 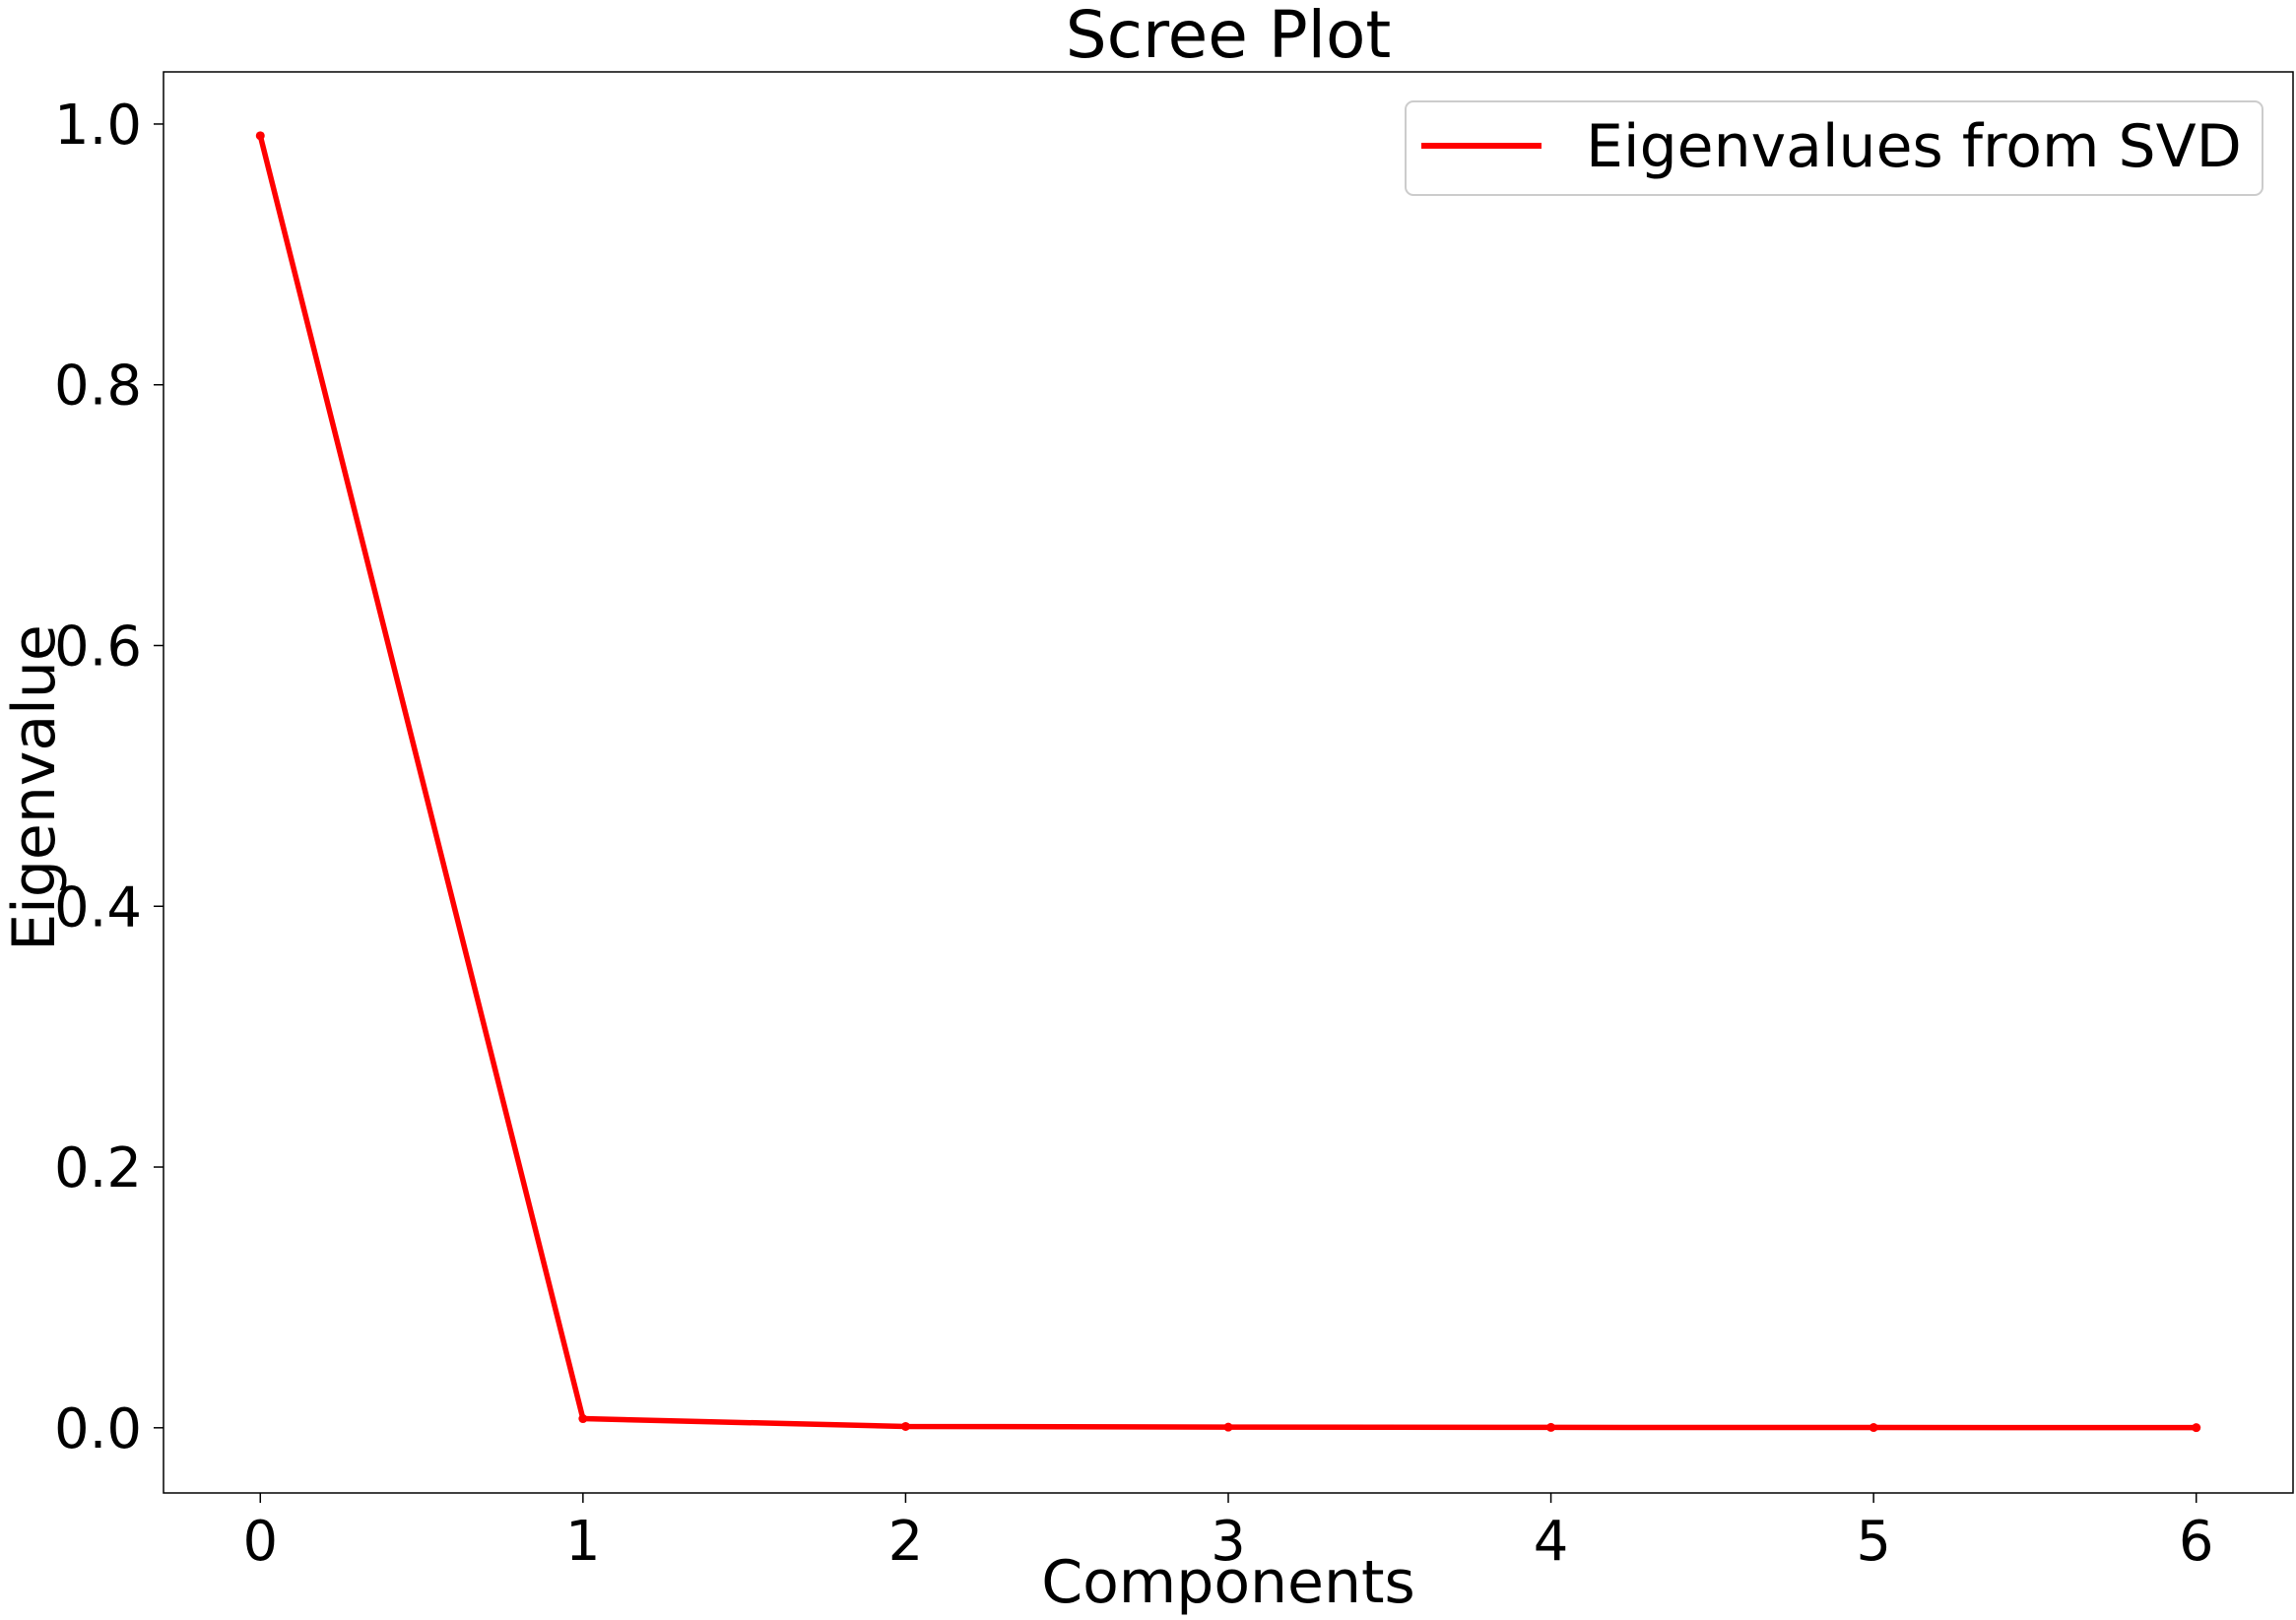 What do you see at coordinates (260, 1542) in the screenshot?
I see `x-tick-label: 0` at bounding box center [260, 1542].